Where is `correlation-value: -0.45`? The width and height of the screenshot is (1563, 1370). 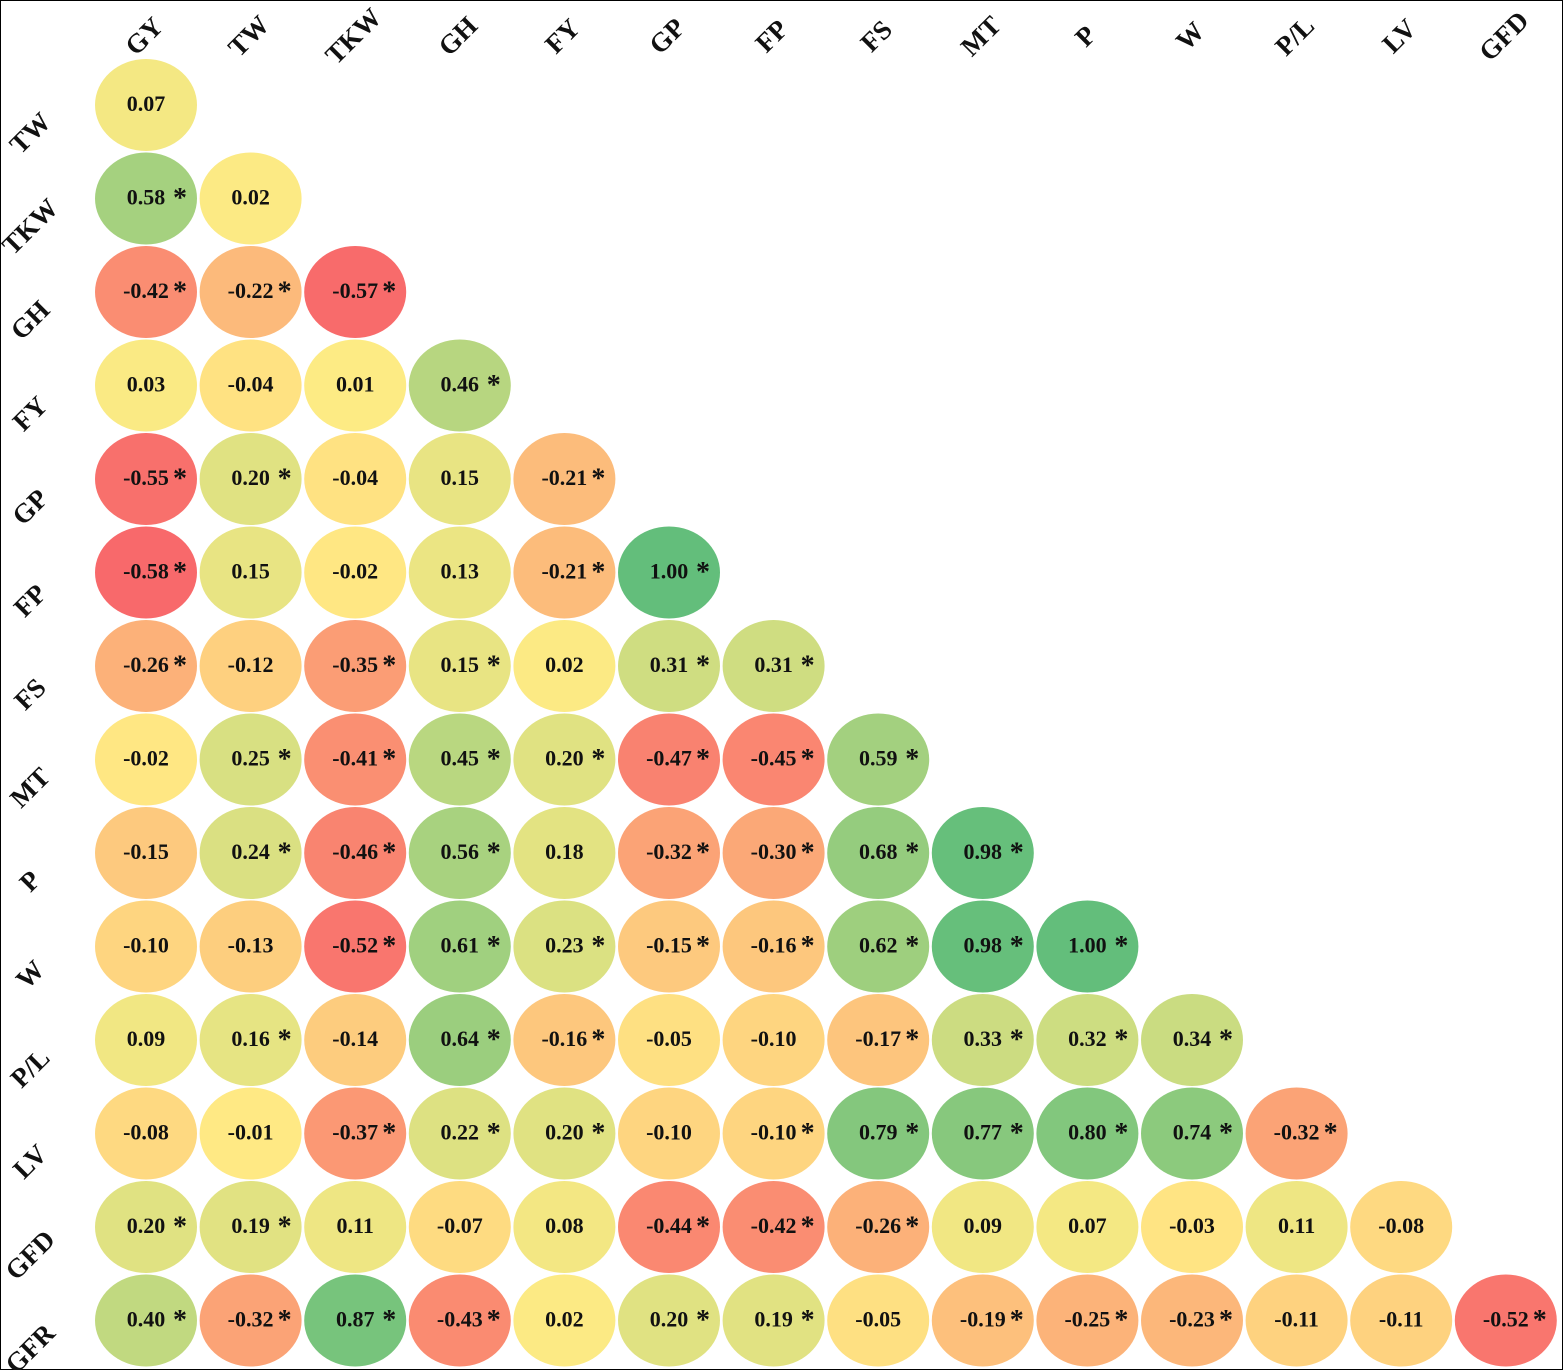 correlation-value: -0.45 is located at coordinates (774, 758).